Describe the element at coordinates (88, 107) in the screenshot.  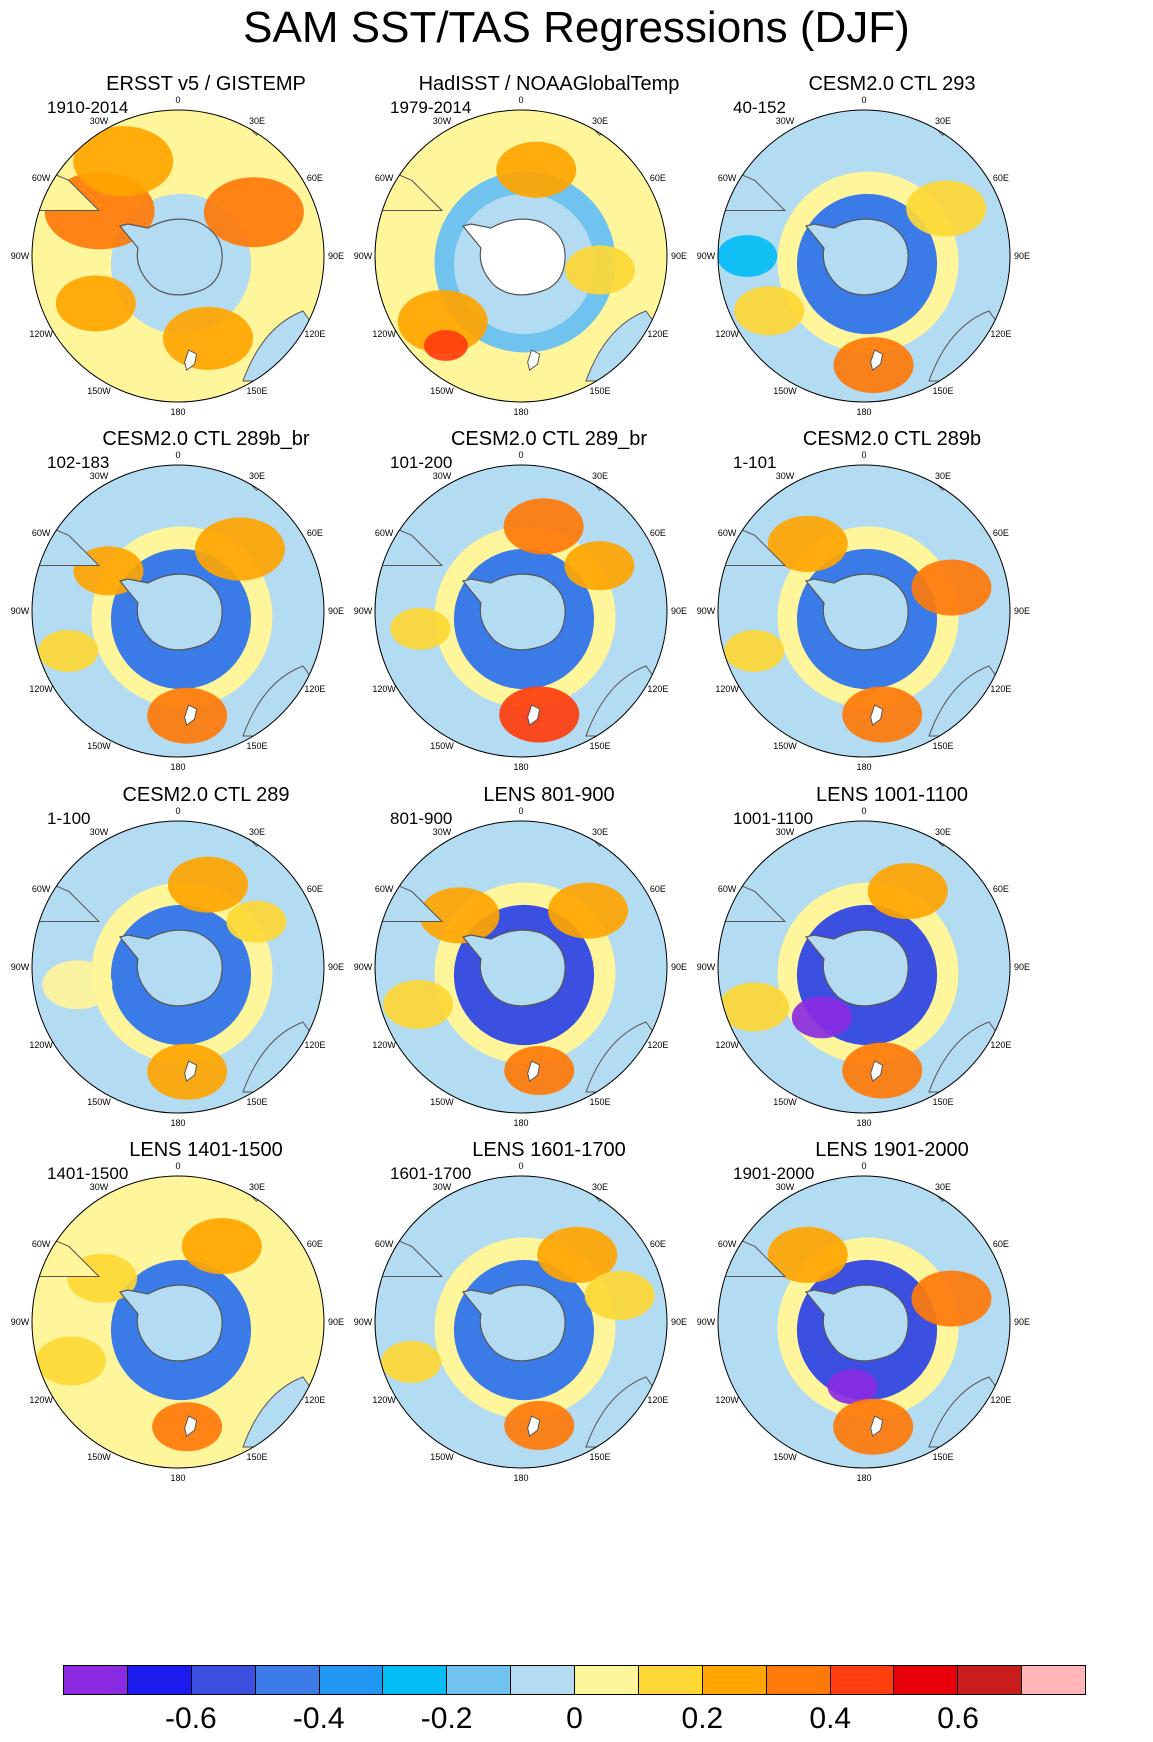
I see `panel-period: 1910-2014` at that location.